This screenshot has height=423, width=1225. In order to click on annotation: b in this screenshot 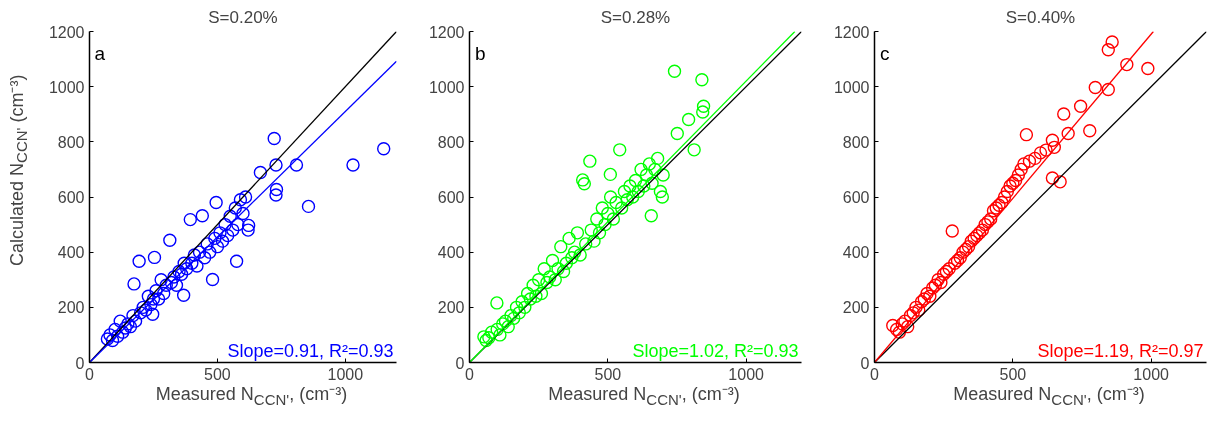, I will do `click(480, 53)`.